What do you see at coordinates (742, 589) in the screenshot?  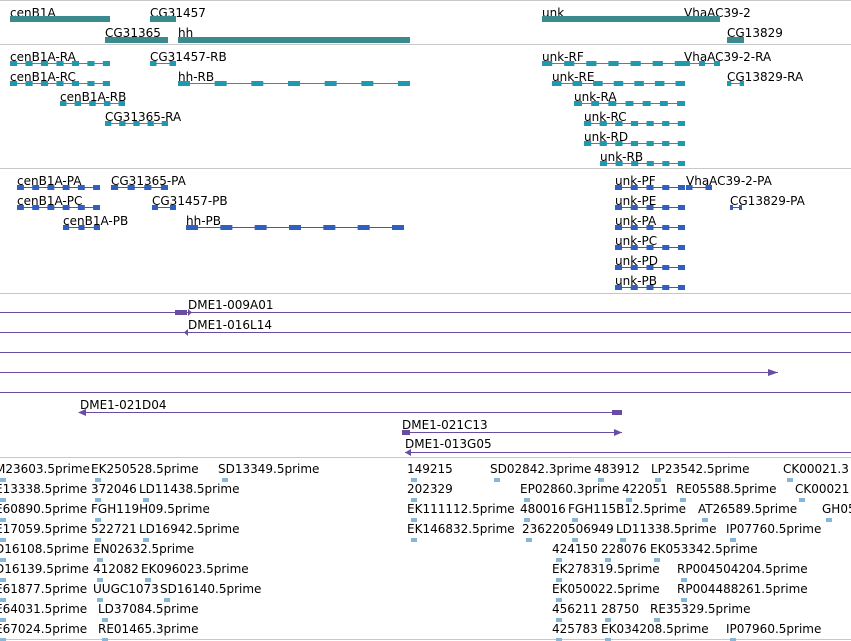 I see `est-label: RP004488261.5prime` at bounding box center [742, 589].